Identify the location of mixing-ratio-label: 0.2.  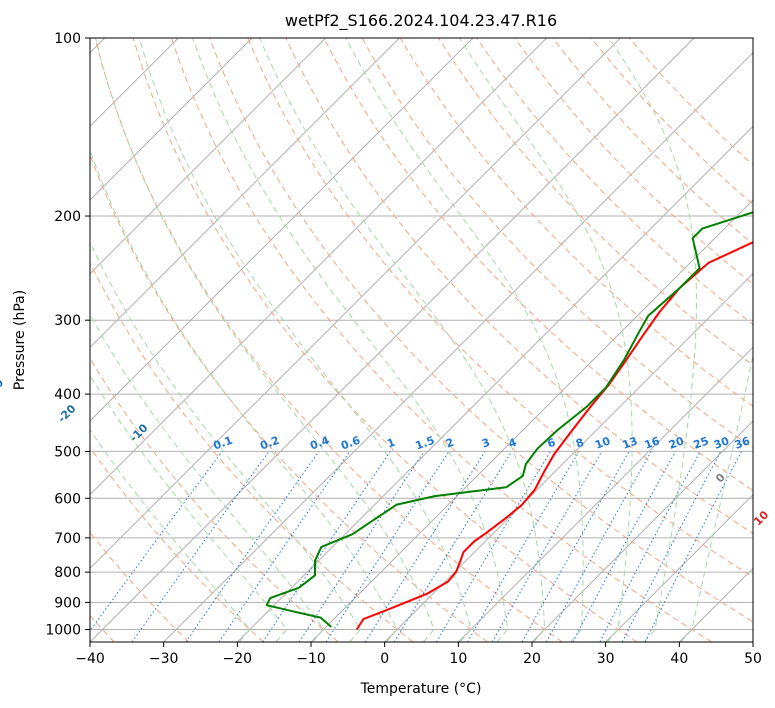
(269, 443).